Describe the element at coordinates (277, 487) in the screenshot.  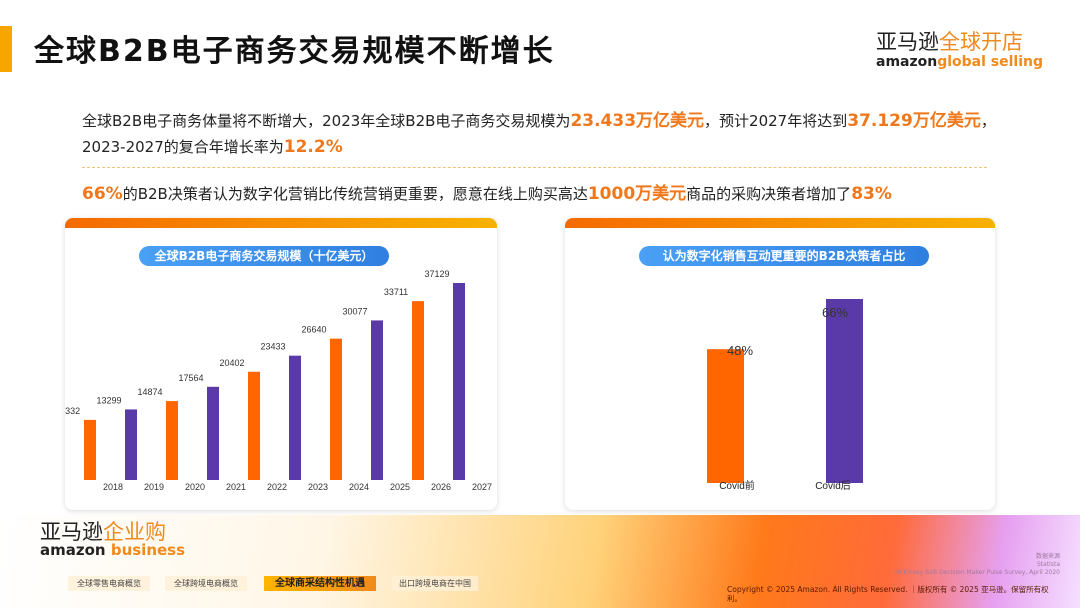
I see `x-tick-label: 2022` at that location.